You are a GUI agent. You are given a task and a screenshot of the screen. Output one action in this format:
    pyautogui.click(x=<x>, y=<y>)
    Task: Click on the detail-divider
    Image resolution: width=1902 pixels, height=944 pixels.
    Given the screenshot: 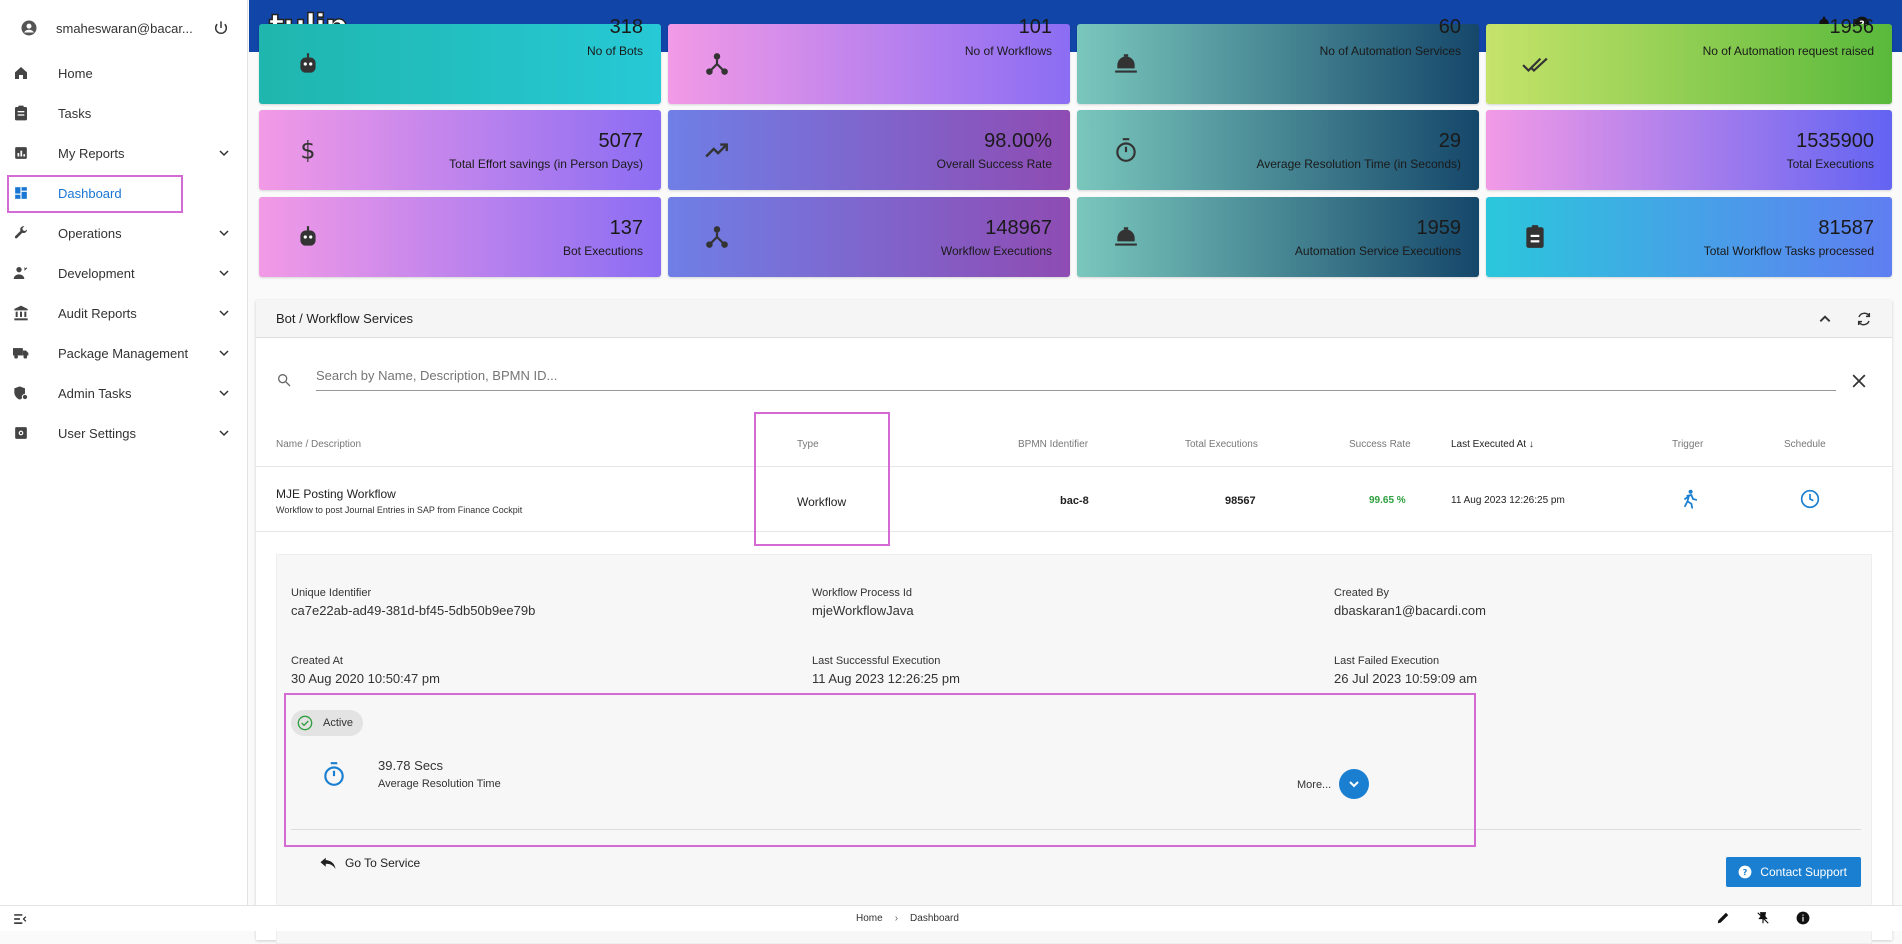 What is the action you would take?
    pyautogui.click(x=1076, y=829)
    